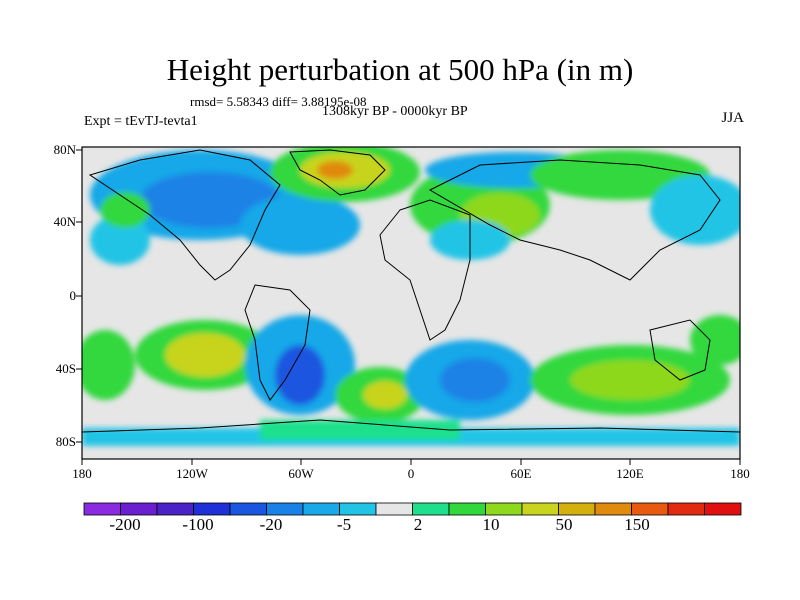  What do you see at coordinates (732, 118) in the screenshot?
I see `season-label: JJA` at bounding box center [732, 118].